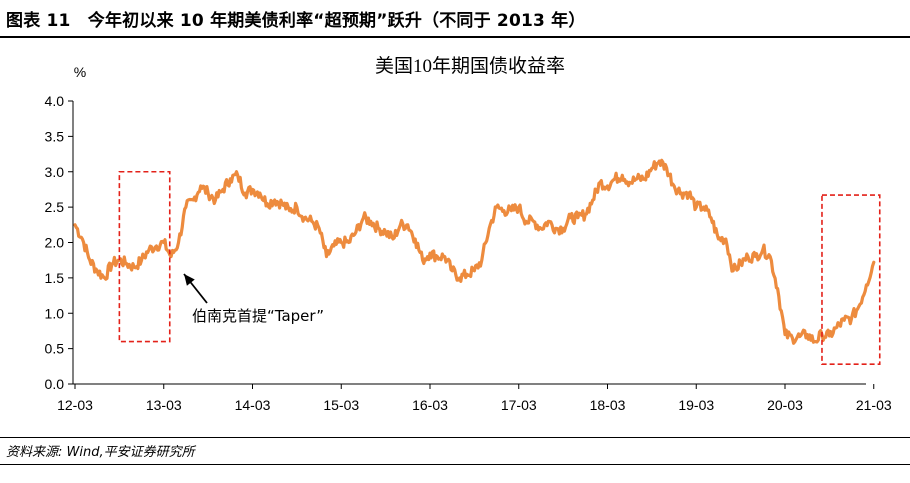 The height and width of the screenshot is (483, 910). I want to click on x-tick-label: 20-03, so click(785, 405).